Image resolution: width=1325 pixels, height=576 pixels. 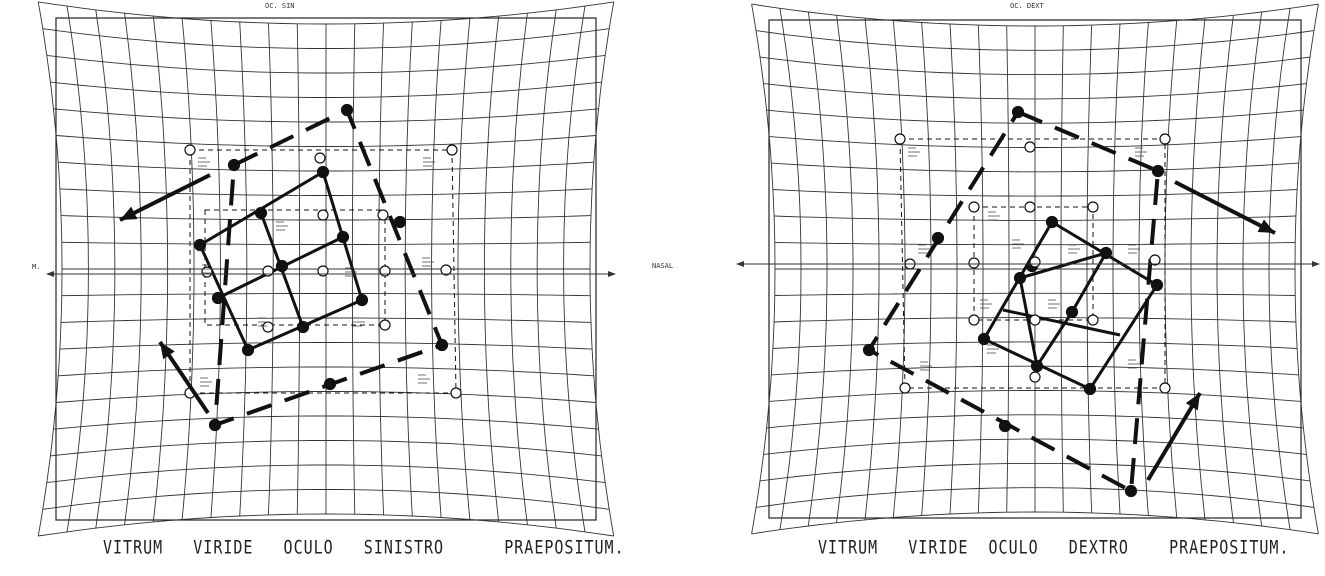 I want to click on horizontal-axes, so click(x=683, y=269).